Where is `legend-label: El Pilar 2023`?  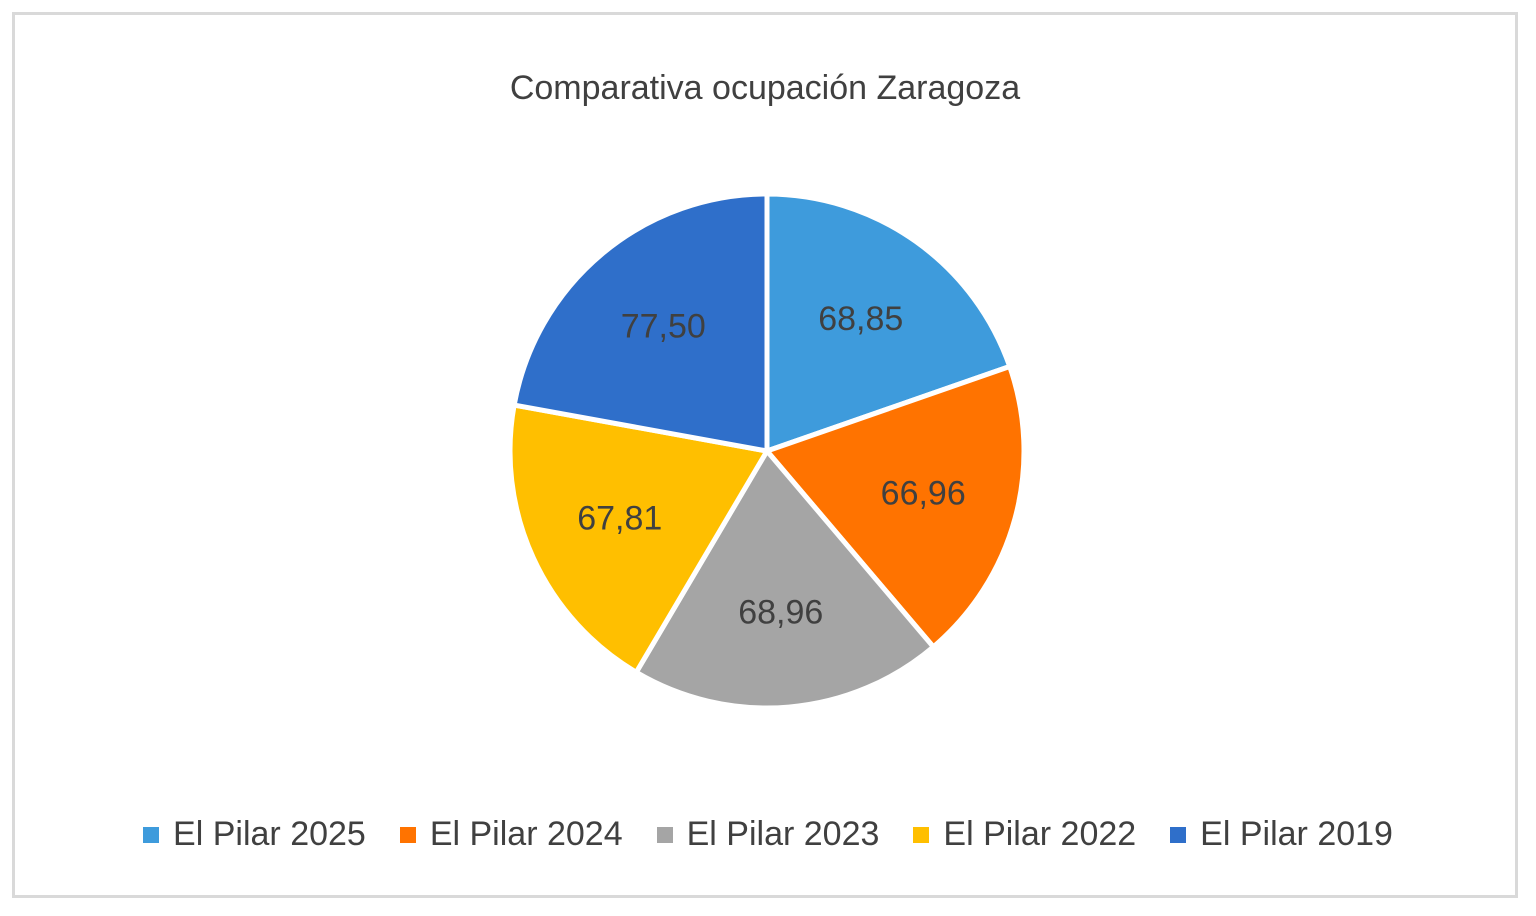
legend-label: El Pilar 2023 is located at coordinates (783, 834).